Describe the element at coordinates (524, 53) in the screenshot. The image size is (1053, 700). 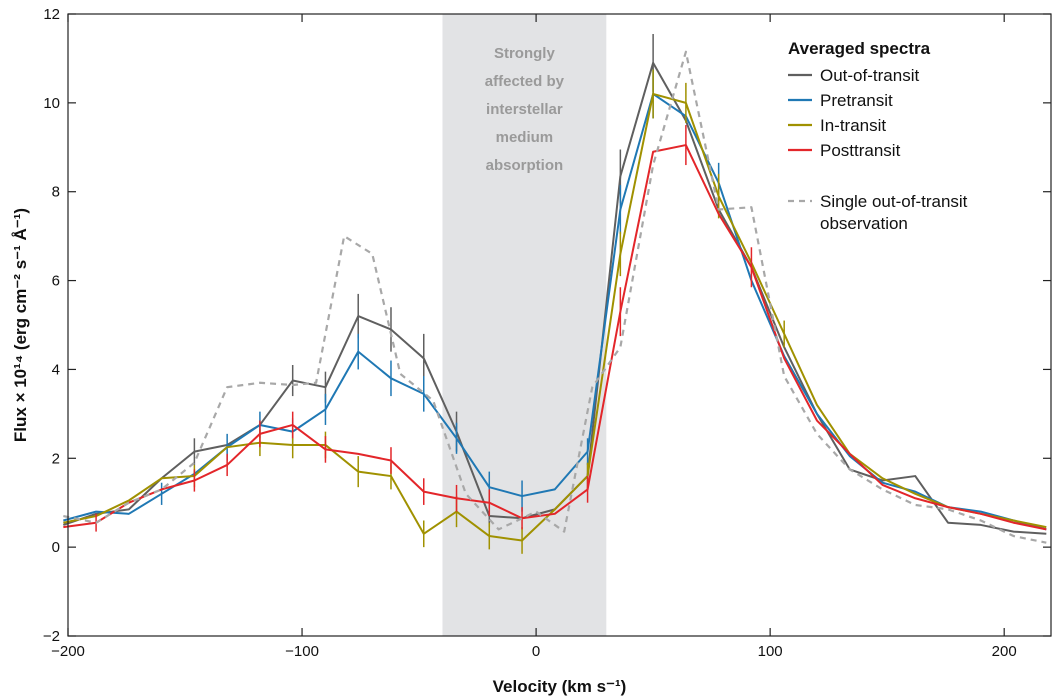
I see `shaded-region-label-line: Strongly` at that location.